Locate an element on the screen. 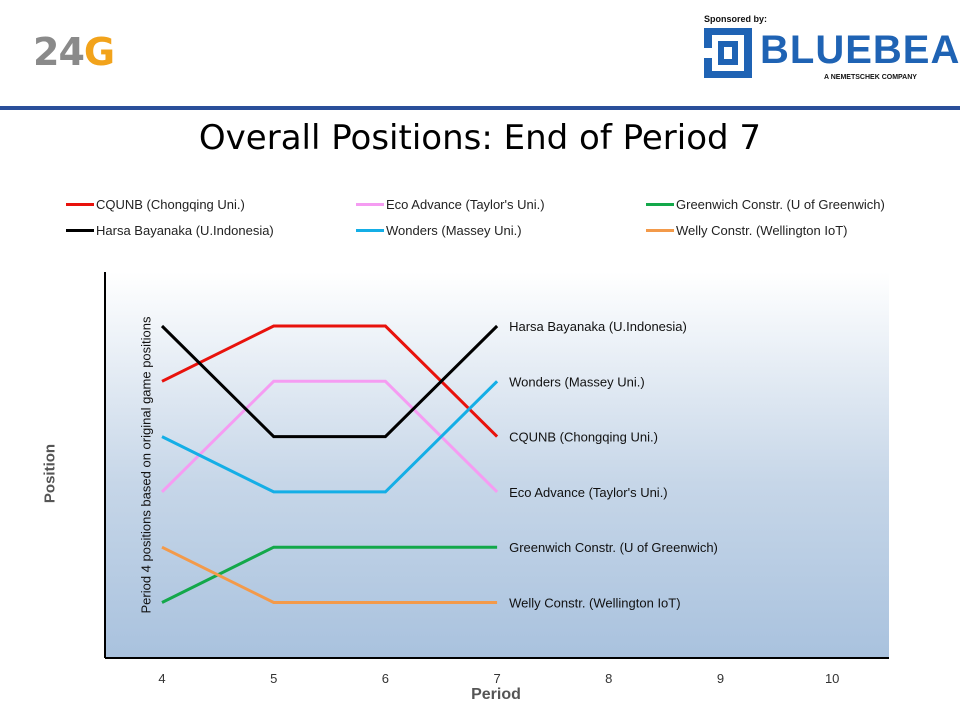  sponsor-name: BLUEBEAM is located at coordinates (860, 50).